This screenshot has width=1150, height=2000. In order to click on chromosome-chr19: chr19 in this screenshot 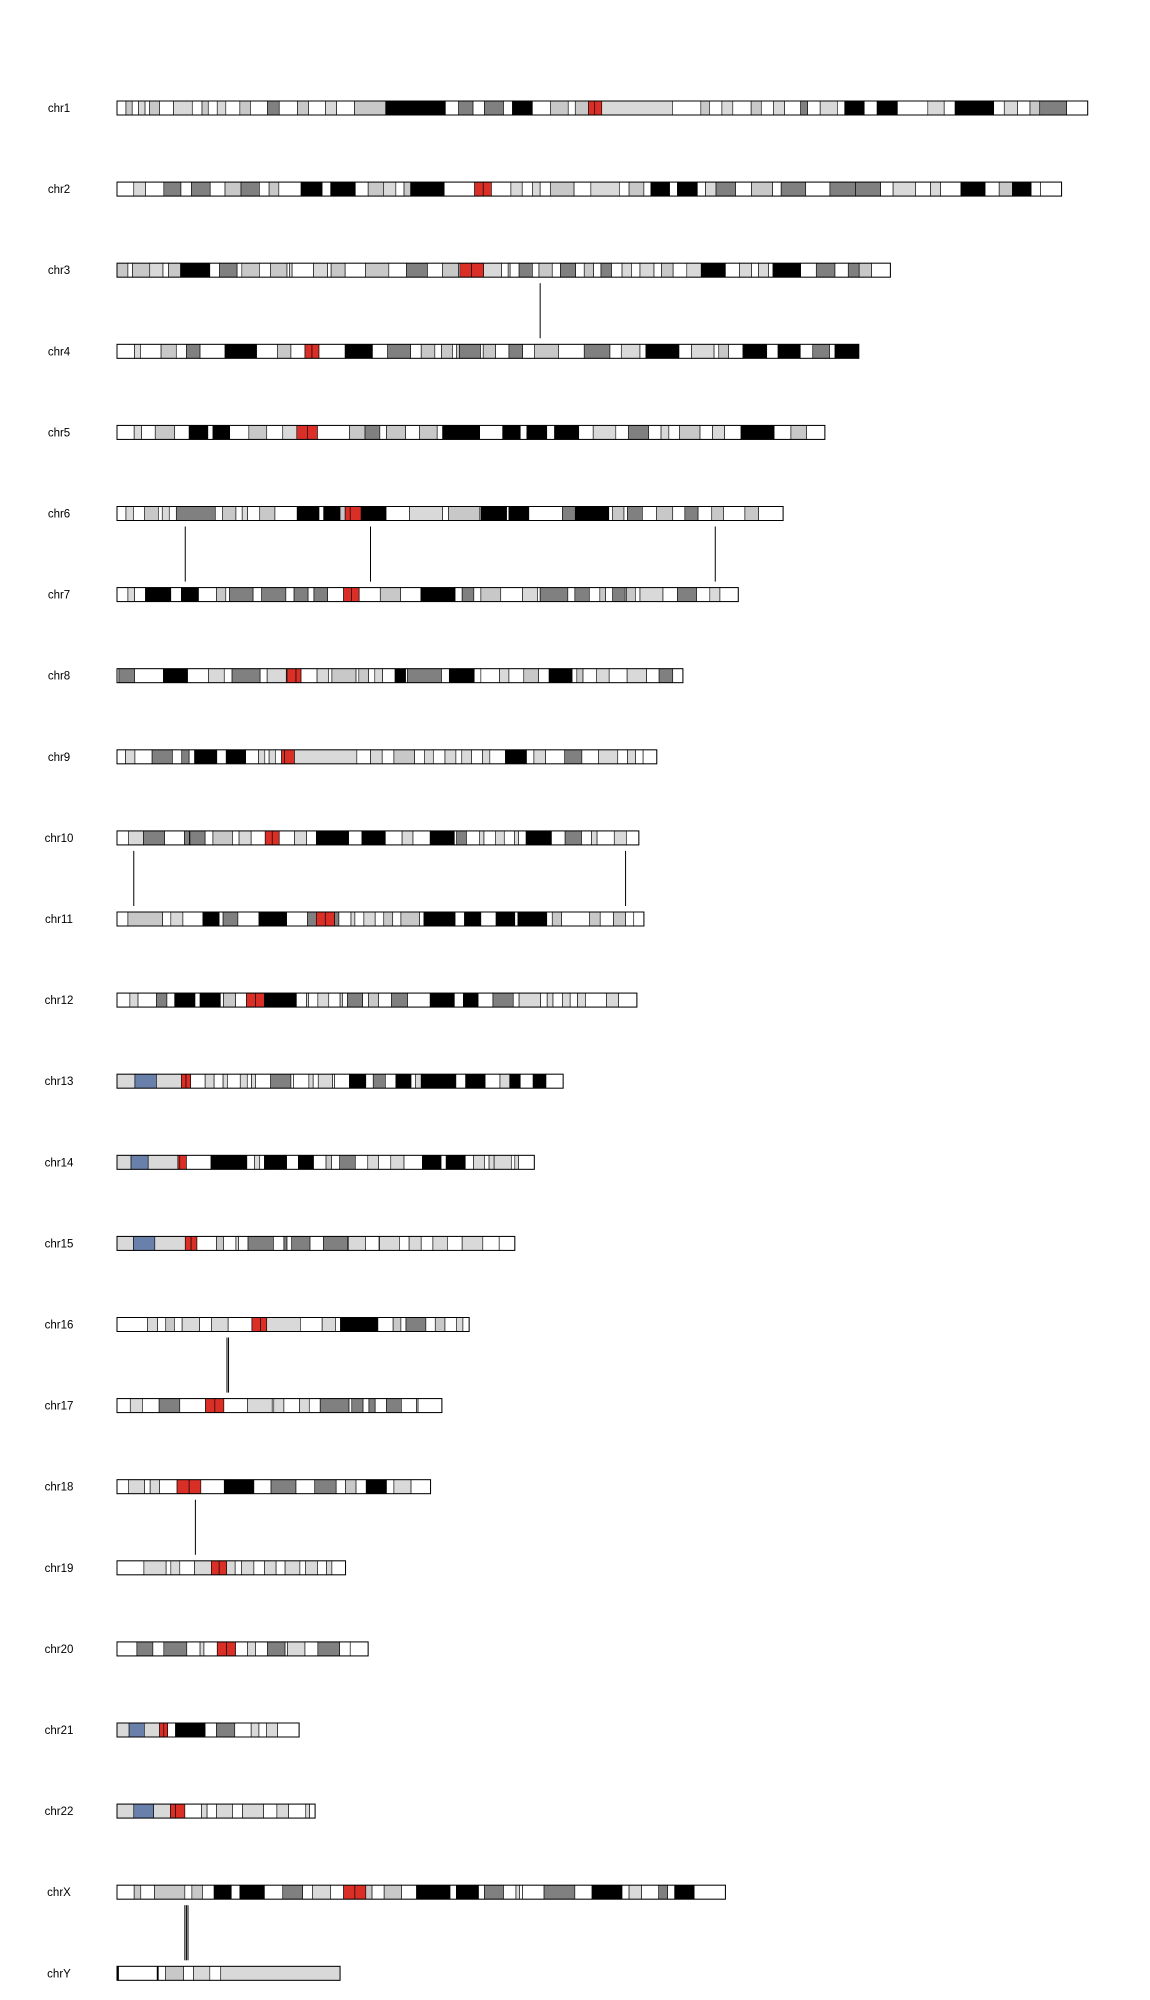, I will do `click(196, 1568)`.